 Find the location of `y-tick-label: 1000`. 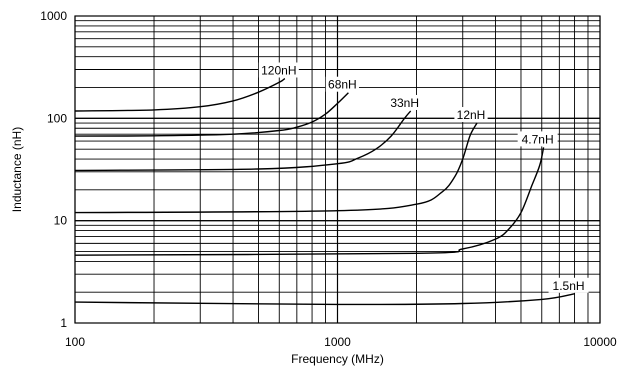

y-tick-label: 1000 is located at coordinates (53, 16).